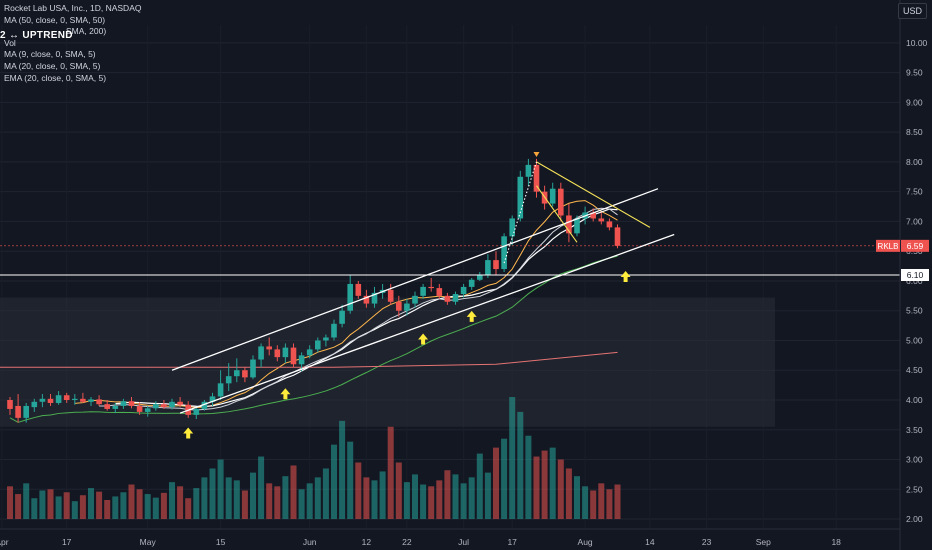  What do you see at coordinates (367, 542) in the screenshot?
I see `x-tick-label: 12` at bounding box center [367, 542].